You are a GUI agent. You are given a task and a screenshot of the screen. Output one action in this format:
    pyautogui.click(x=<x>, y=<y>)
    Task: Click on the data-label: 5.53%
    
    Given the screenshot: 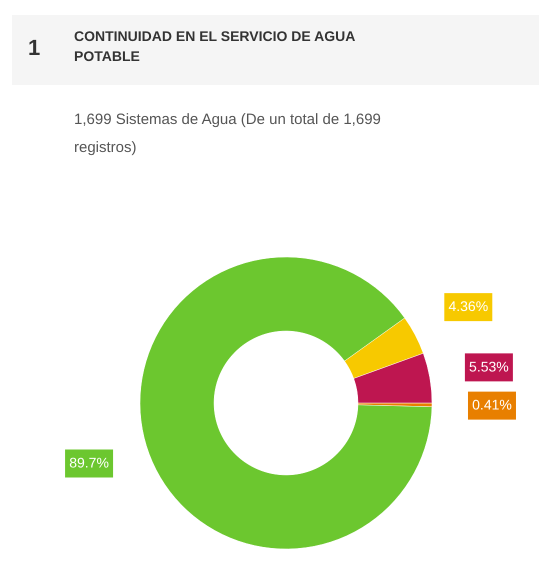 What is the action you would take?
    pyautogui.click(x=489, y=366)
    